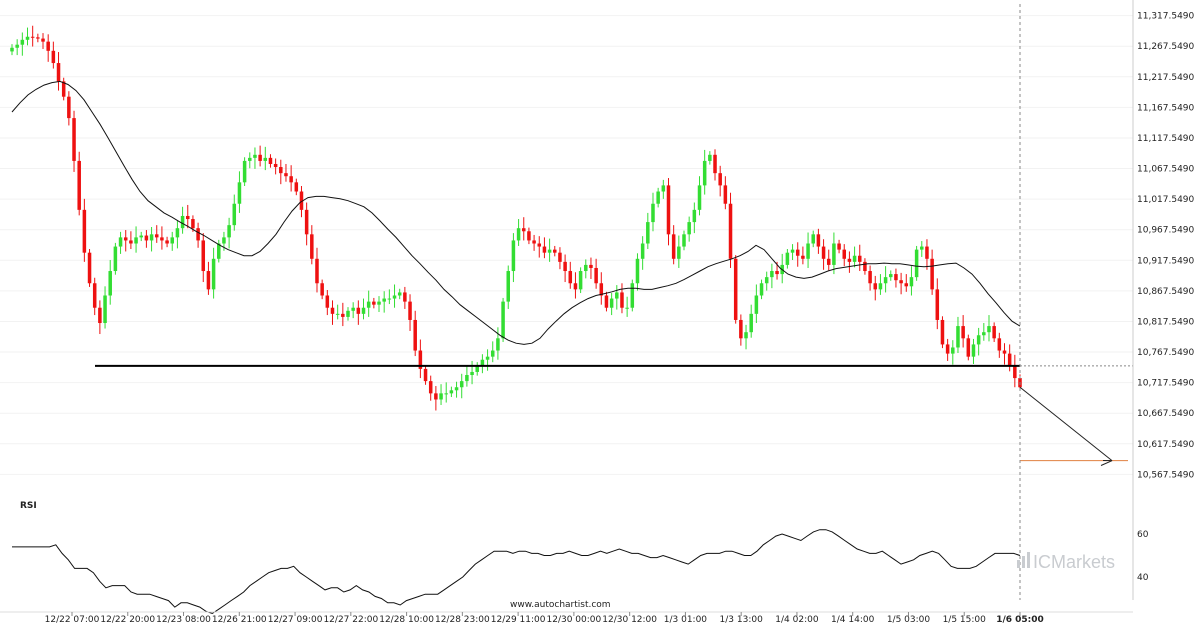  Describe the element at coordinates (516, 572) in the screenshot. I see `rsi-line` at that location.